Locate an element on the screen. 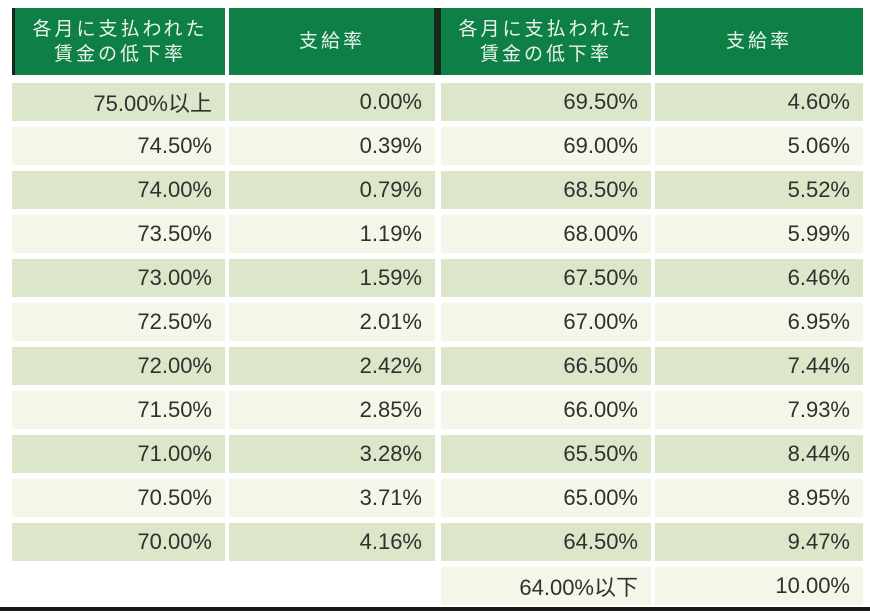 The image size is (870, 613). rate-cell: 65.00% is located at coordinates (546, 498).